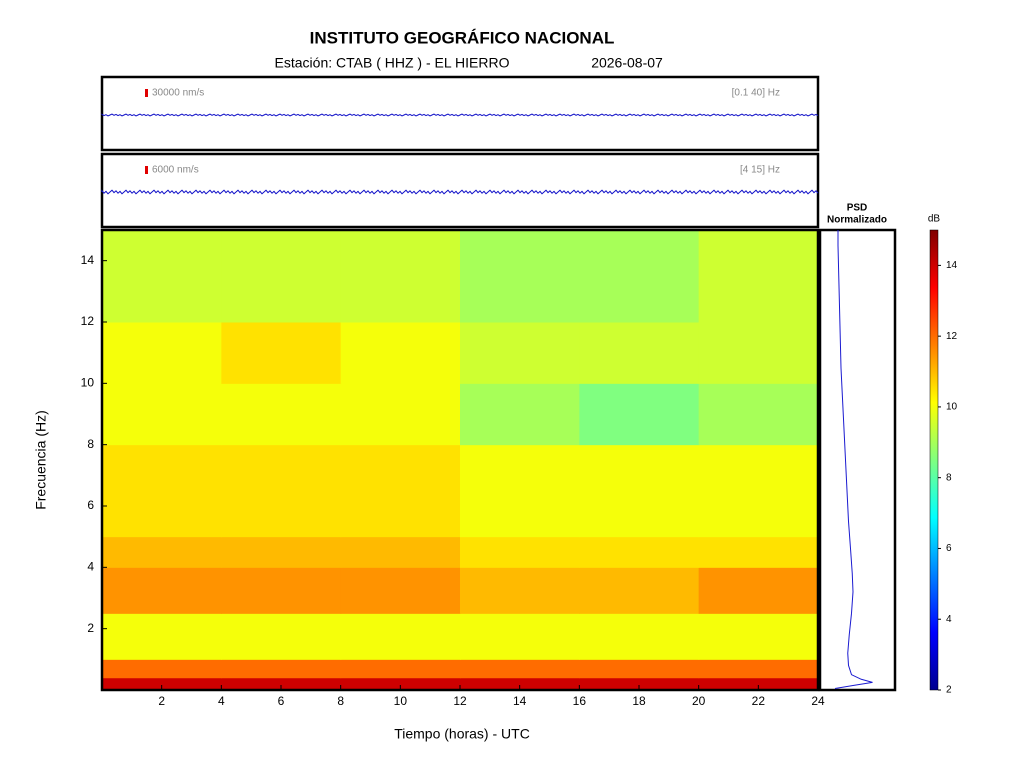  Describe the element at coordinates (41, 460) in the screenshot. I see `y-axis-label: Frecuencia (Hz)` at that location.